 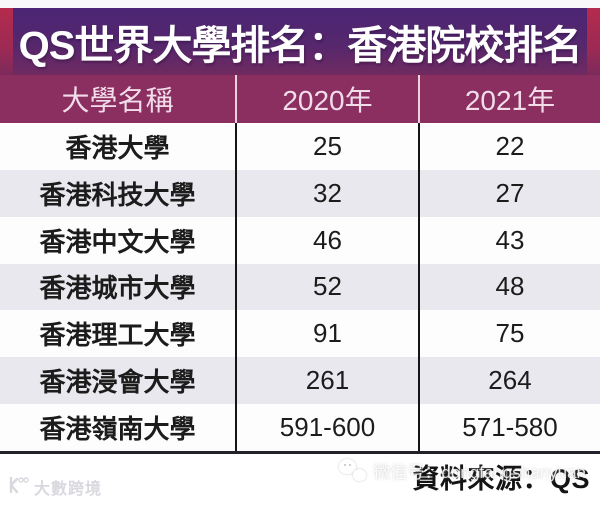 I want to click on rank-2020: 46, so click(x=326, y=240).